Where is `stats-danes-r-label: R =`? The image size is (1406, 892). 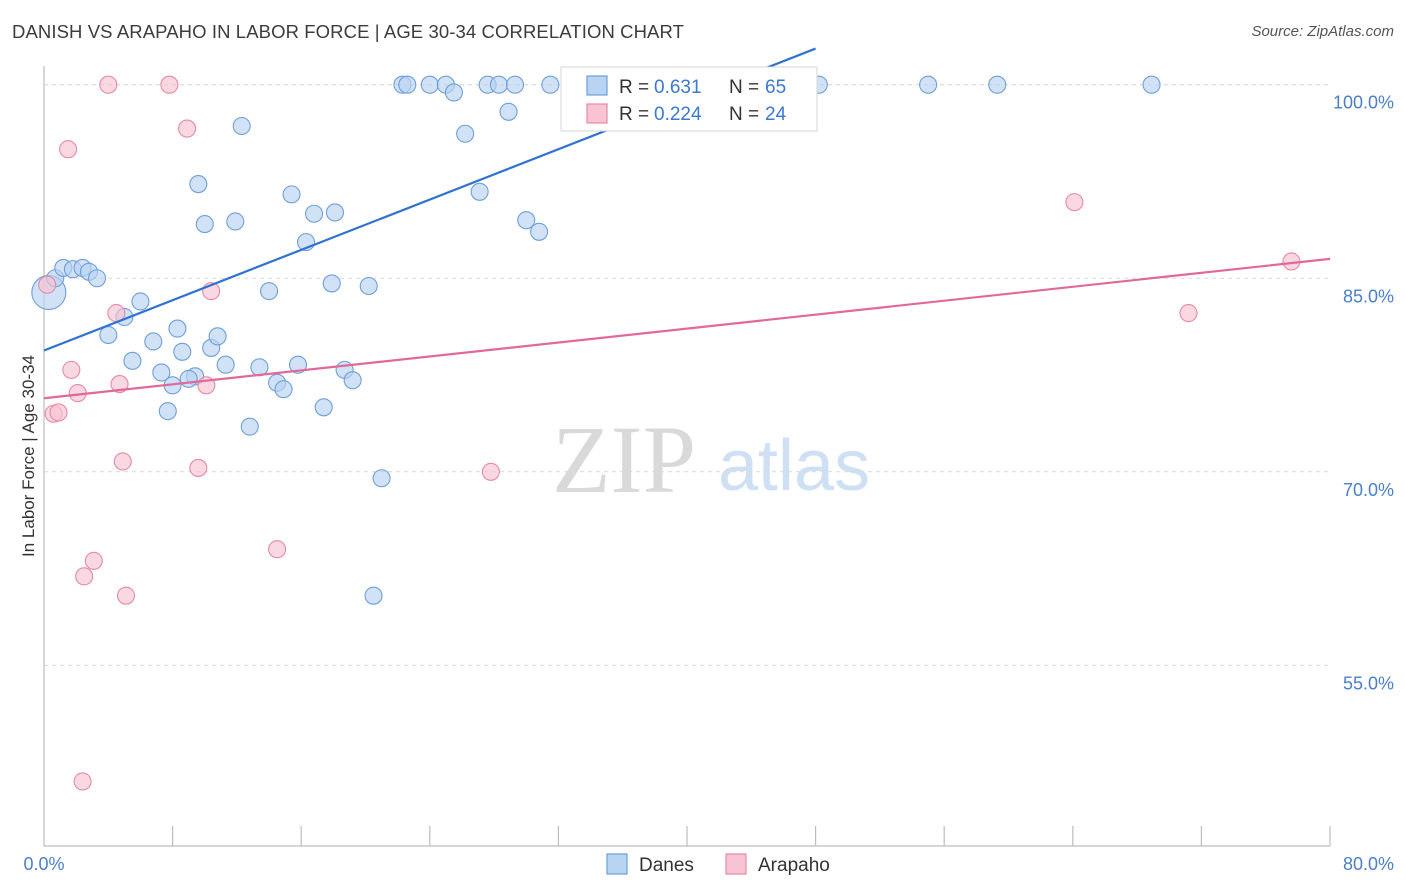 stats-danes-r-label: R = is located at coordinates (634, 87).